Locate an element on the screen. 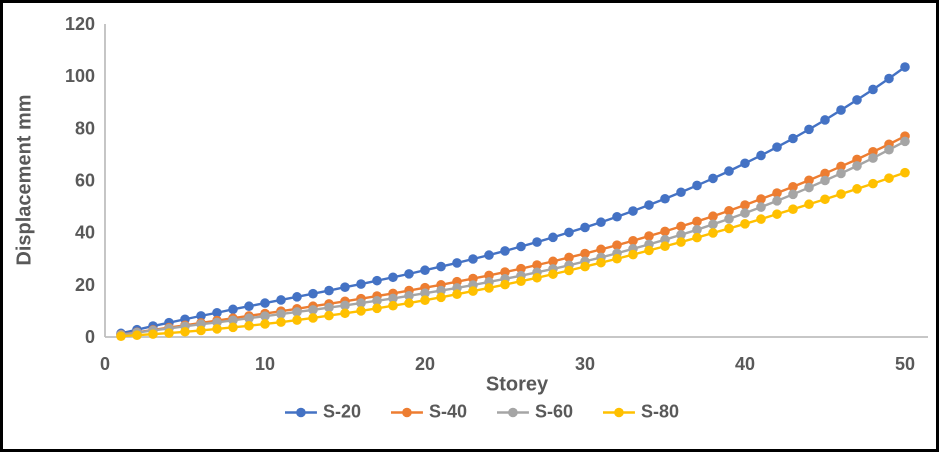  x-tick-label: 50 is located at coordinates (905, 364).